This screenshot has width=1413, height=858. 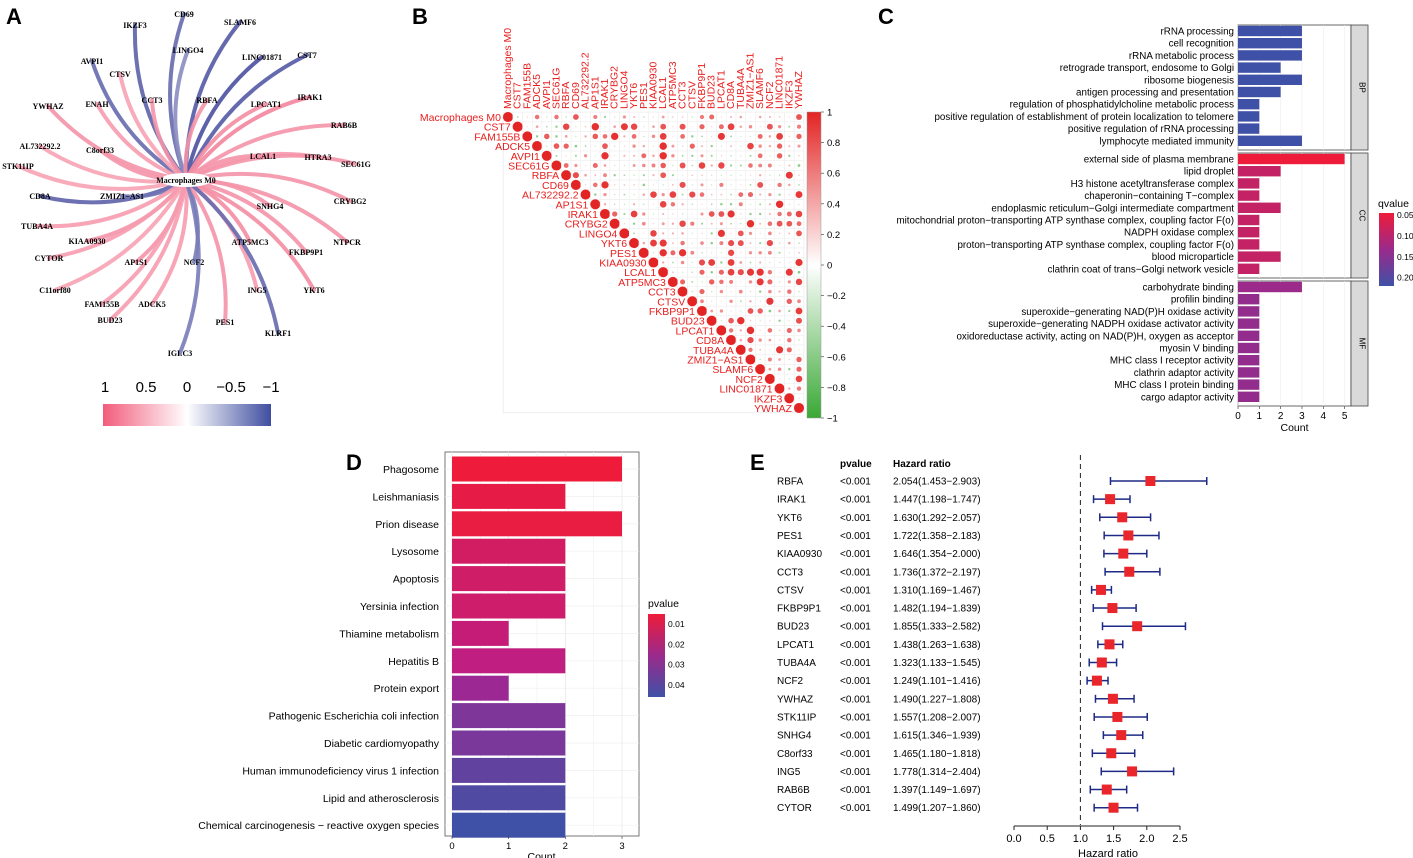 What do you see at coordinates (1172, 361) in the screenshot?
I see `go-term-label: MHC class I receptor activity` at bounding box center [1172, 361].